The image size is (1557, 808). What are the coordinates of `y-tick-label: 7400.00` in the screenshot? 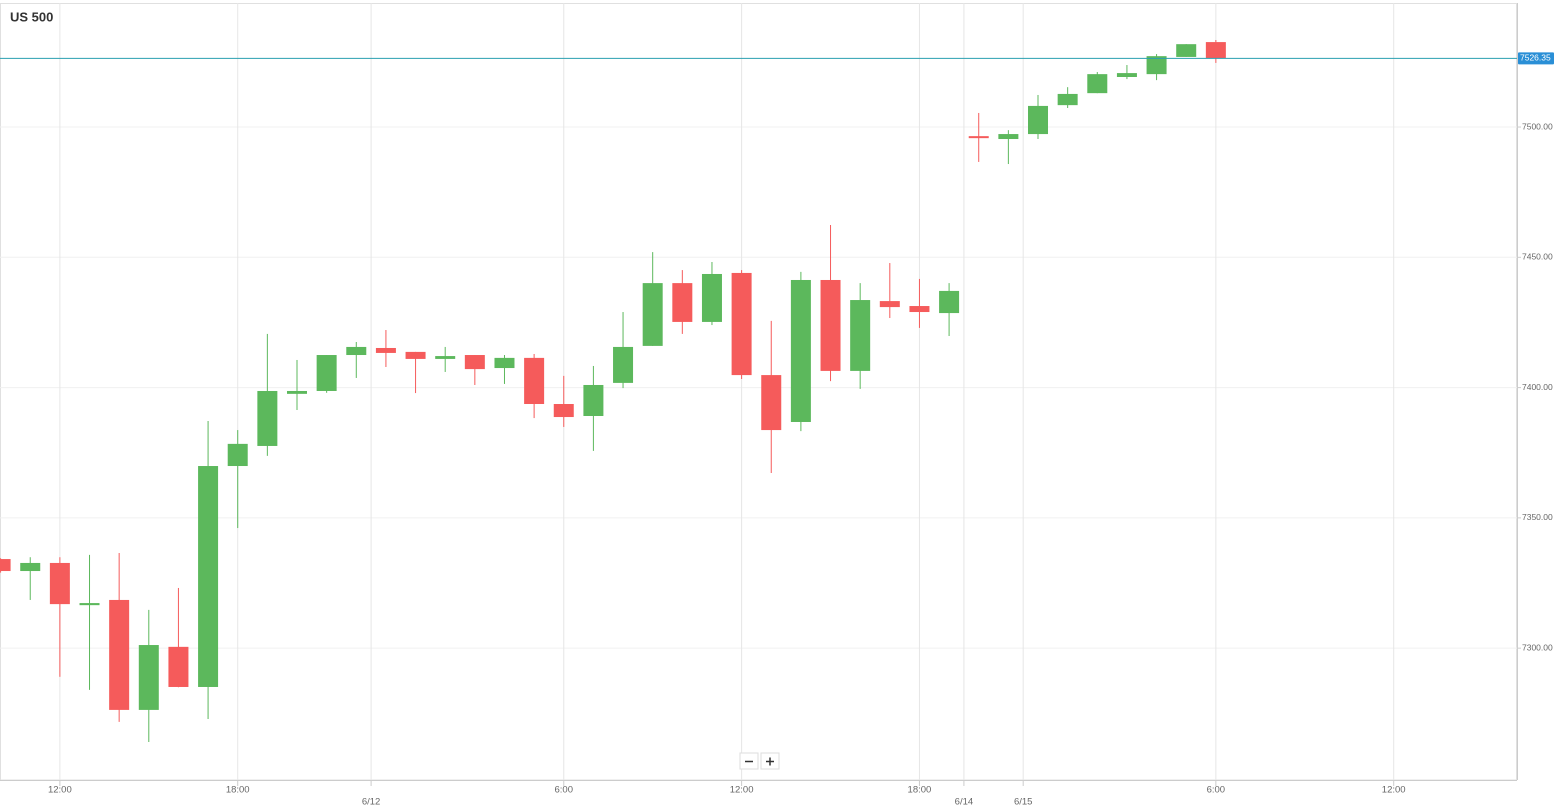 It's located at (1537, 387).